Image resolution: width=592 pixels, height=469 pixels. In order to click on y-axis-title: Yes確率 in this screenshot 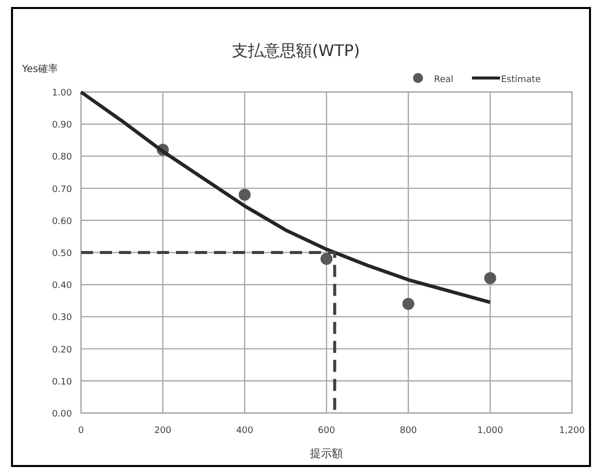, I will do `click(39, 69)`.